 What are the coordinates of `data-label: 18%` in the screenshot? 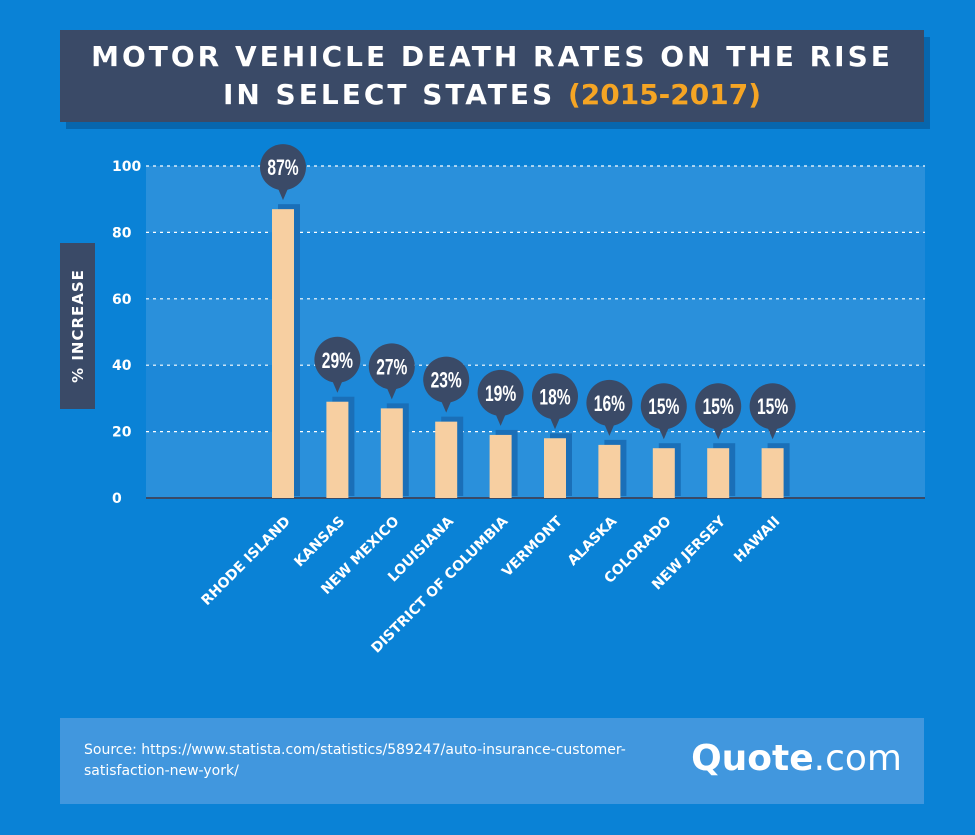 It's located at (554, 398).